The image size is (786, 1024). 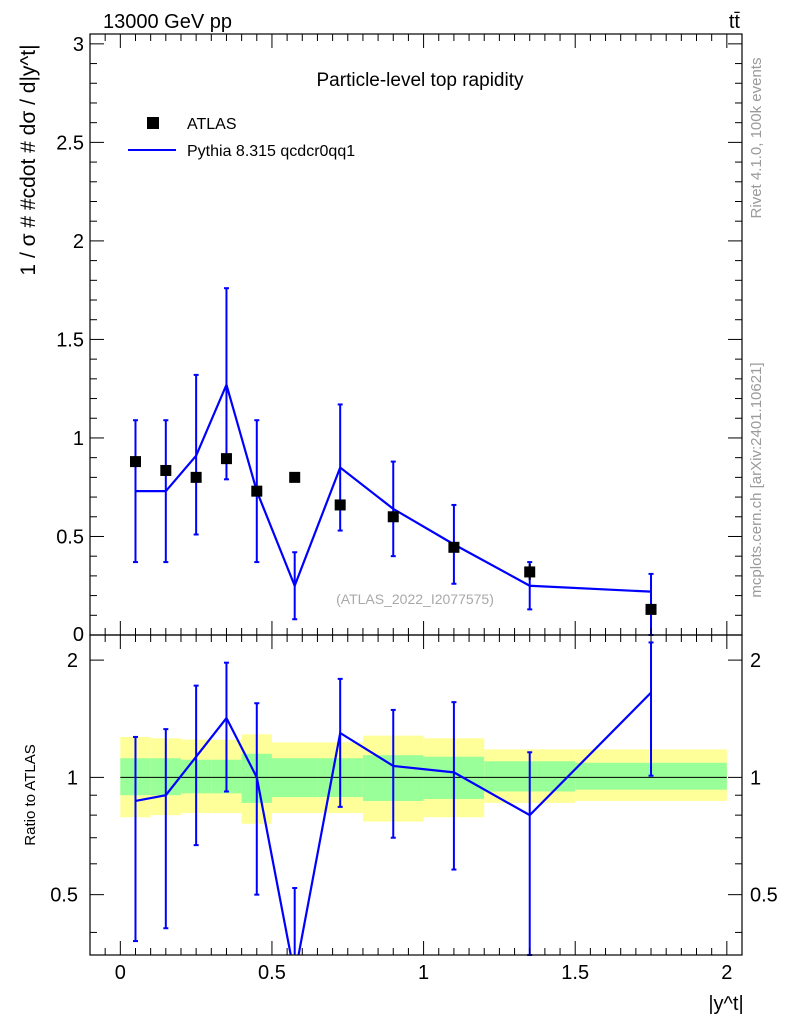 I want to click on ratio-y-tick-label: 1, so click(x=72, y=778).